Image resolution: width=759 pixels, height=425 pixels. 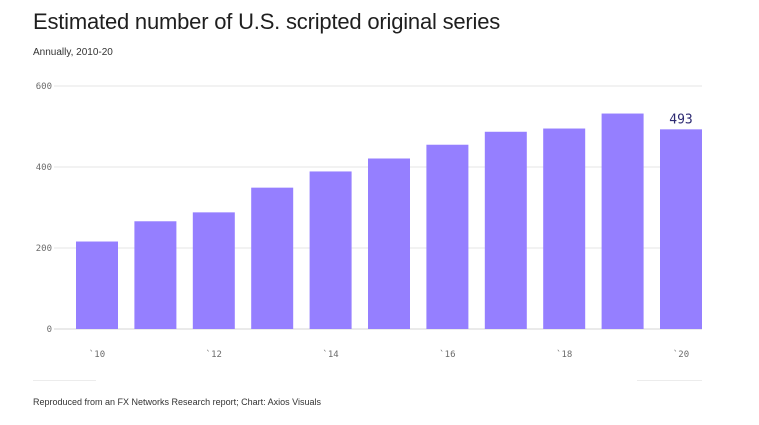 I want to click on bar-2015, so click(x=389, y=243).